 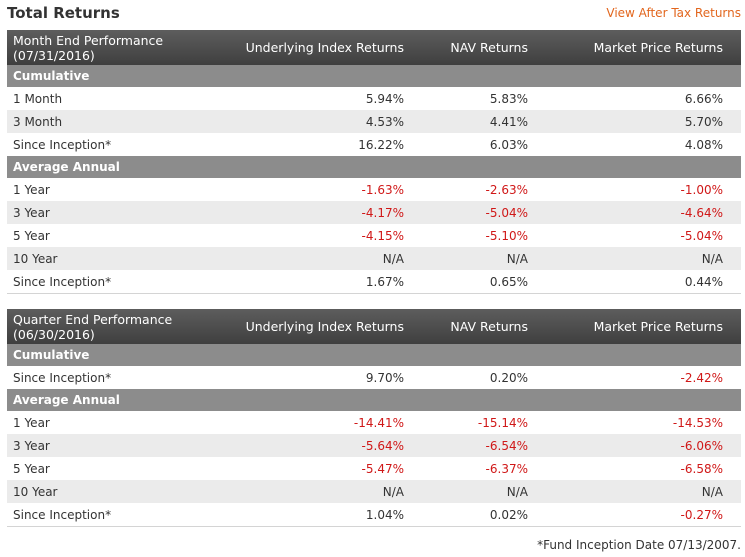 I want to click on nav-return-cell: -15.14%, so click(x=502, y=422).